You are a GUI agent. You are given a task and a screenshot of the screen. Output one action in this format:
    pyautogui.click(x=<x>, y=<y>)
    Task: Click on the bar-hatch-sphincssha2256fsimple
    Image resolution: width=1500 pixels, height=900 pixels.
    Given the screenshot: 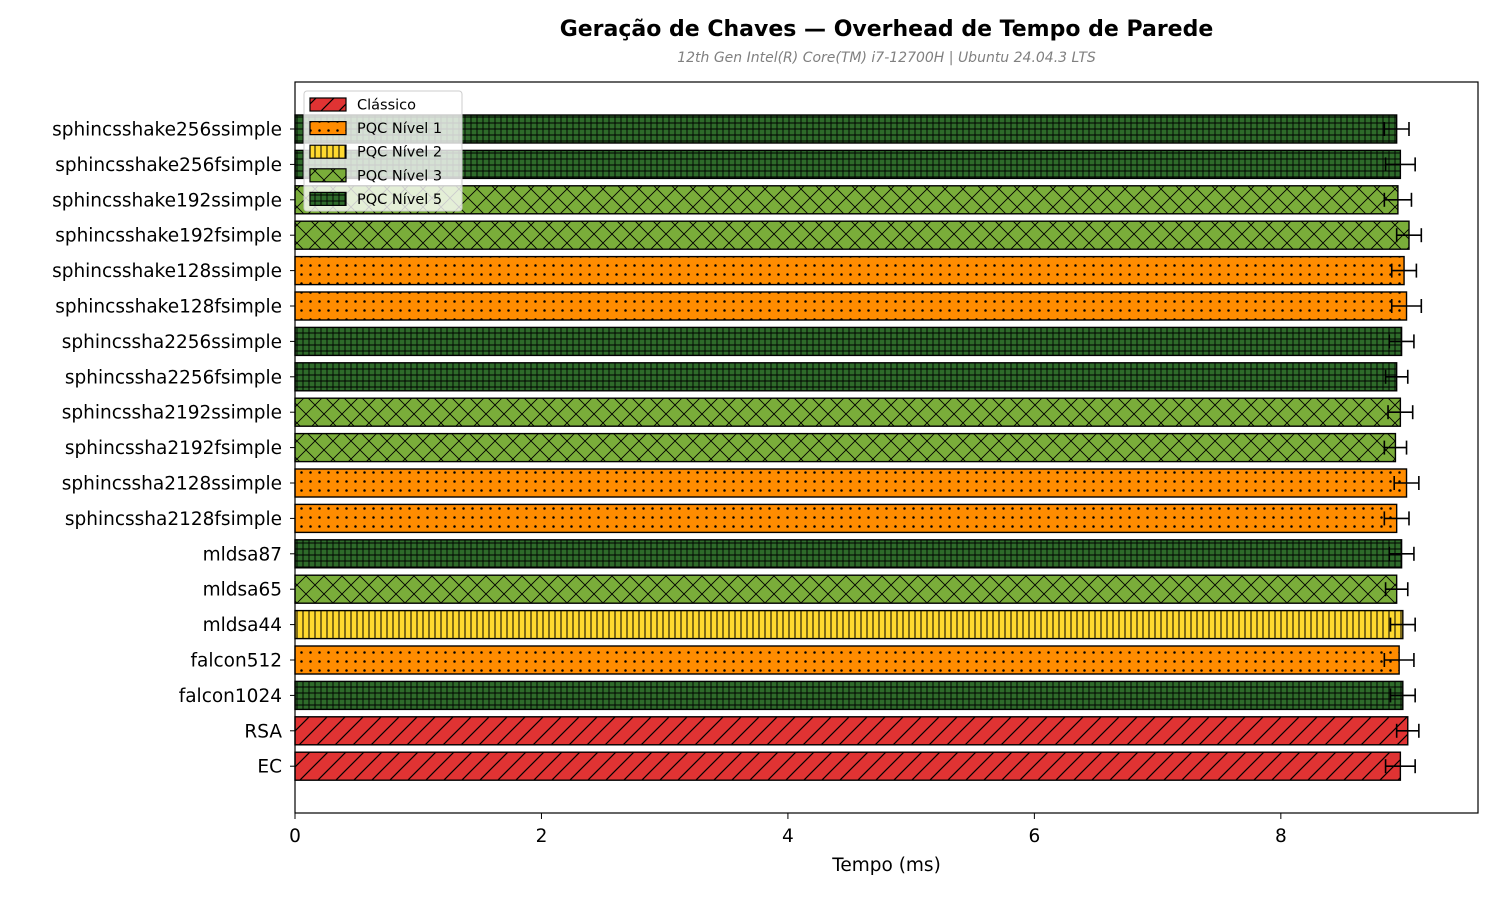 What is the action you would take?
    pyautogui.click(x=846, y=377)
    